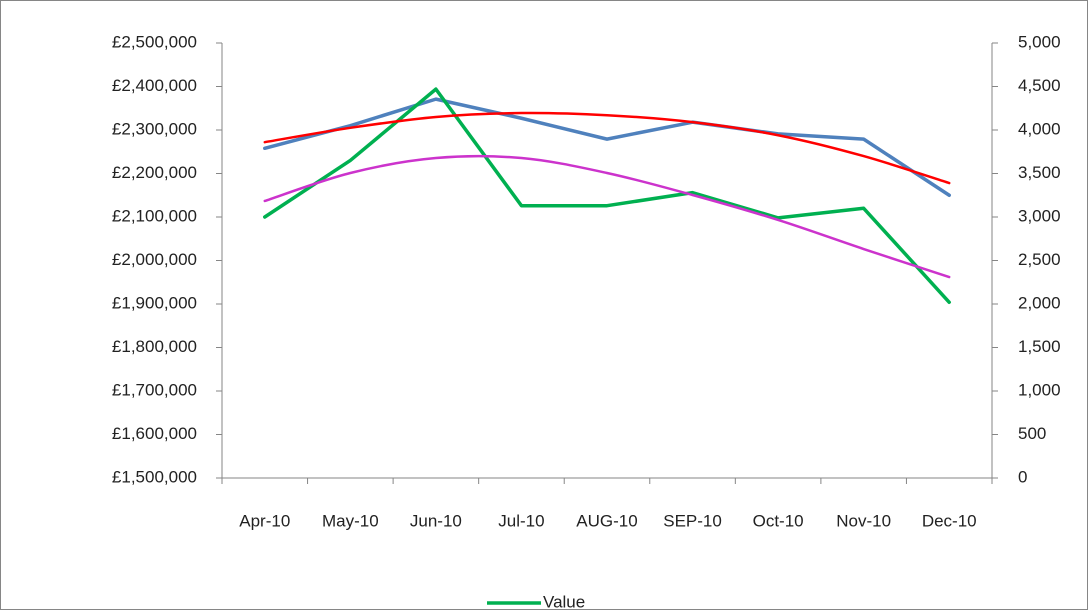  Describe the element at coordinates (154, 302) in the screenshot. I see `y-tick-label: £1,900,000` at that location.